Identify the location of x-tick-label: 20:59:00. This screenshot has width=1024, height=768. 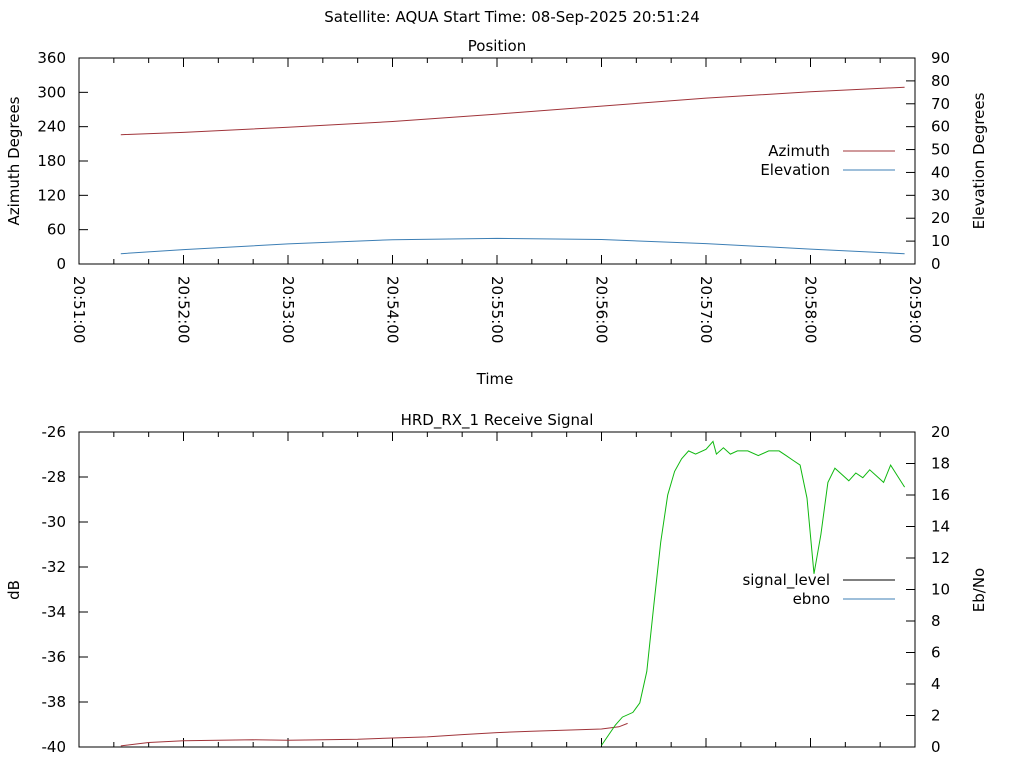
(915, 309).